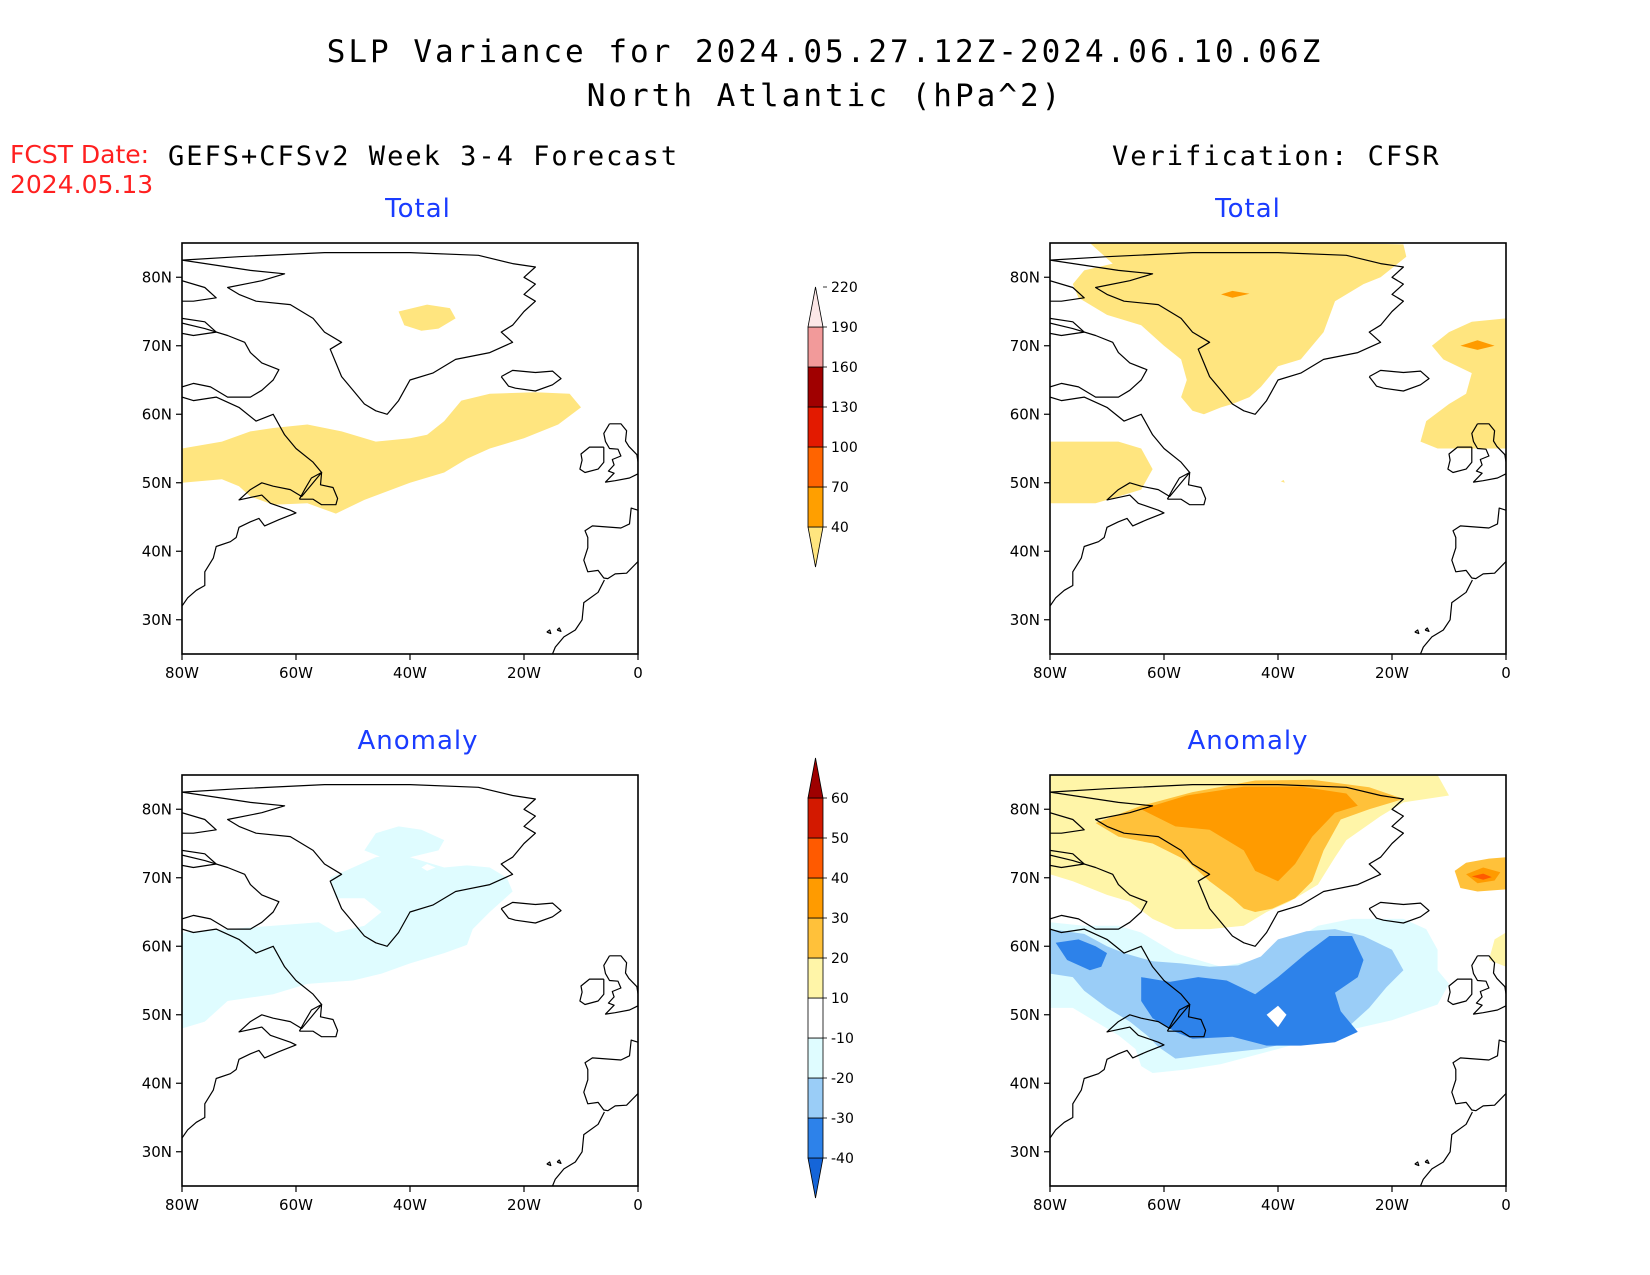  I want to click on colorbar-label: 100, so click(844, 448).